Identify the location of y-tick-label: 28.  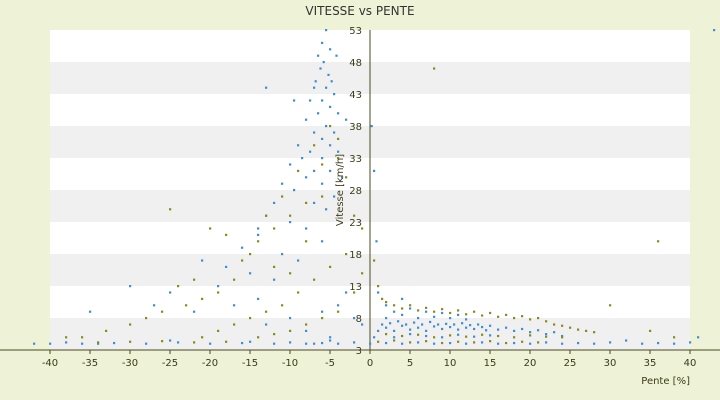
(355, 191).